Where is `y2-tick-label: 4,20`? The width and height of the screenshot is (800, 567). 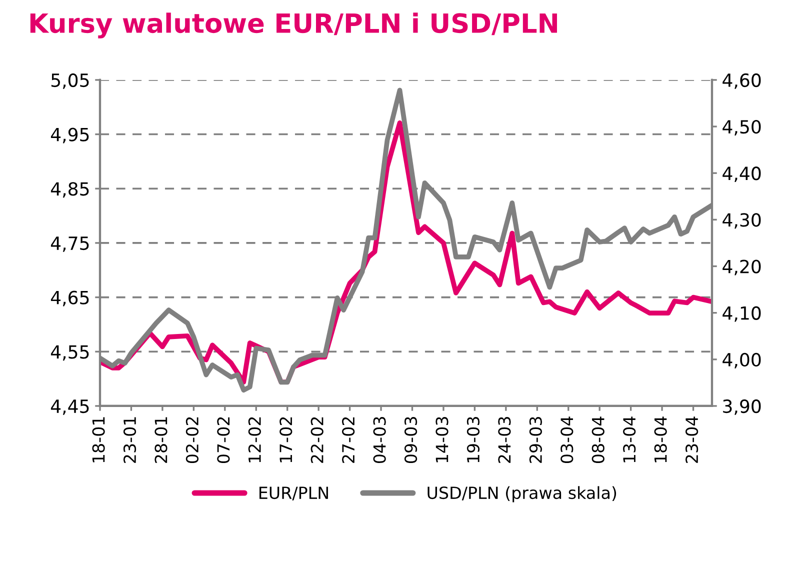
y2-tick-label: 4,20 is located at coordinates (741, 268).